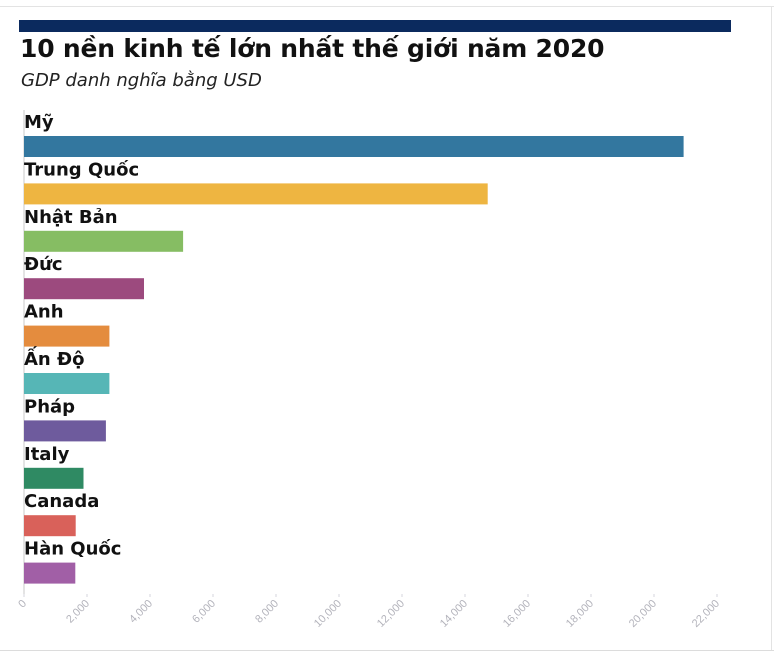 The height and width of the screenshot is (653, 774). I want to click on x-tick-label: 12,000, so click(391, 614).